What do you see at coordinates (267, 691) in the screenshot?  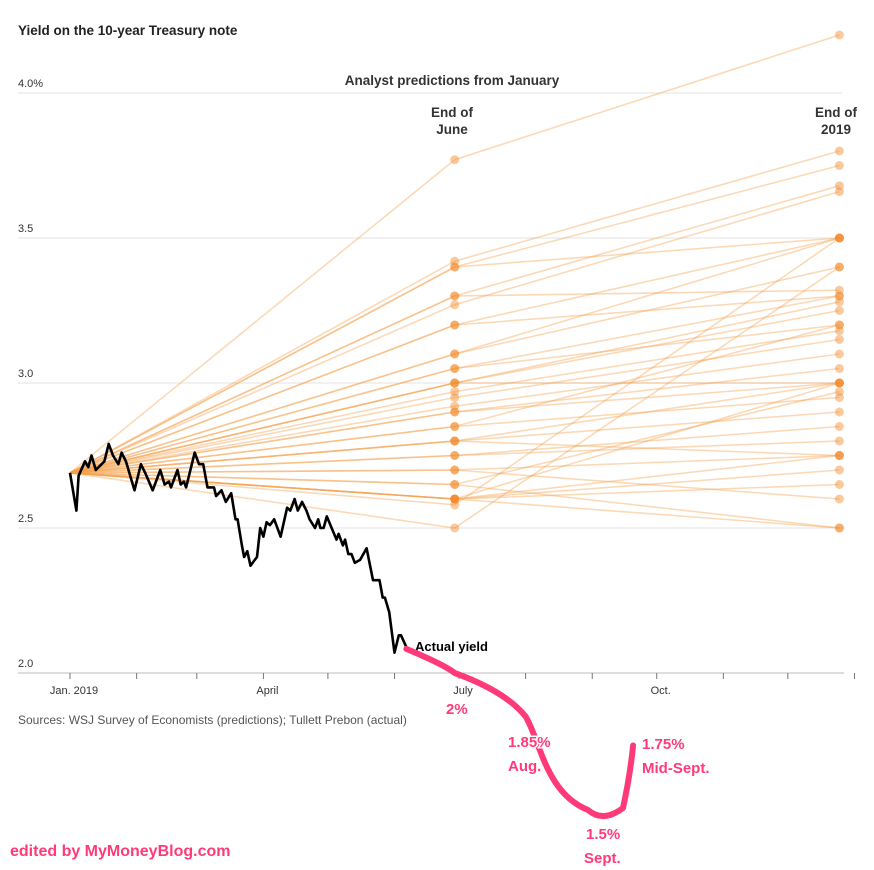 I see `x-tick-label: April` at bounding box center [267, 691].